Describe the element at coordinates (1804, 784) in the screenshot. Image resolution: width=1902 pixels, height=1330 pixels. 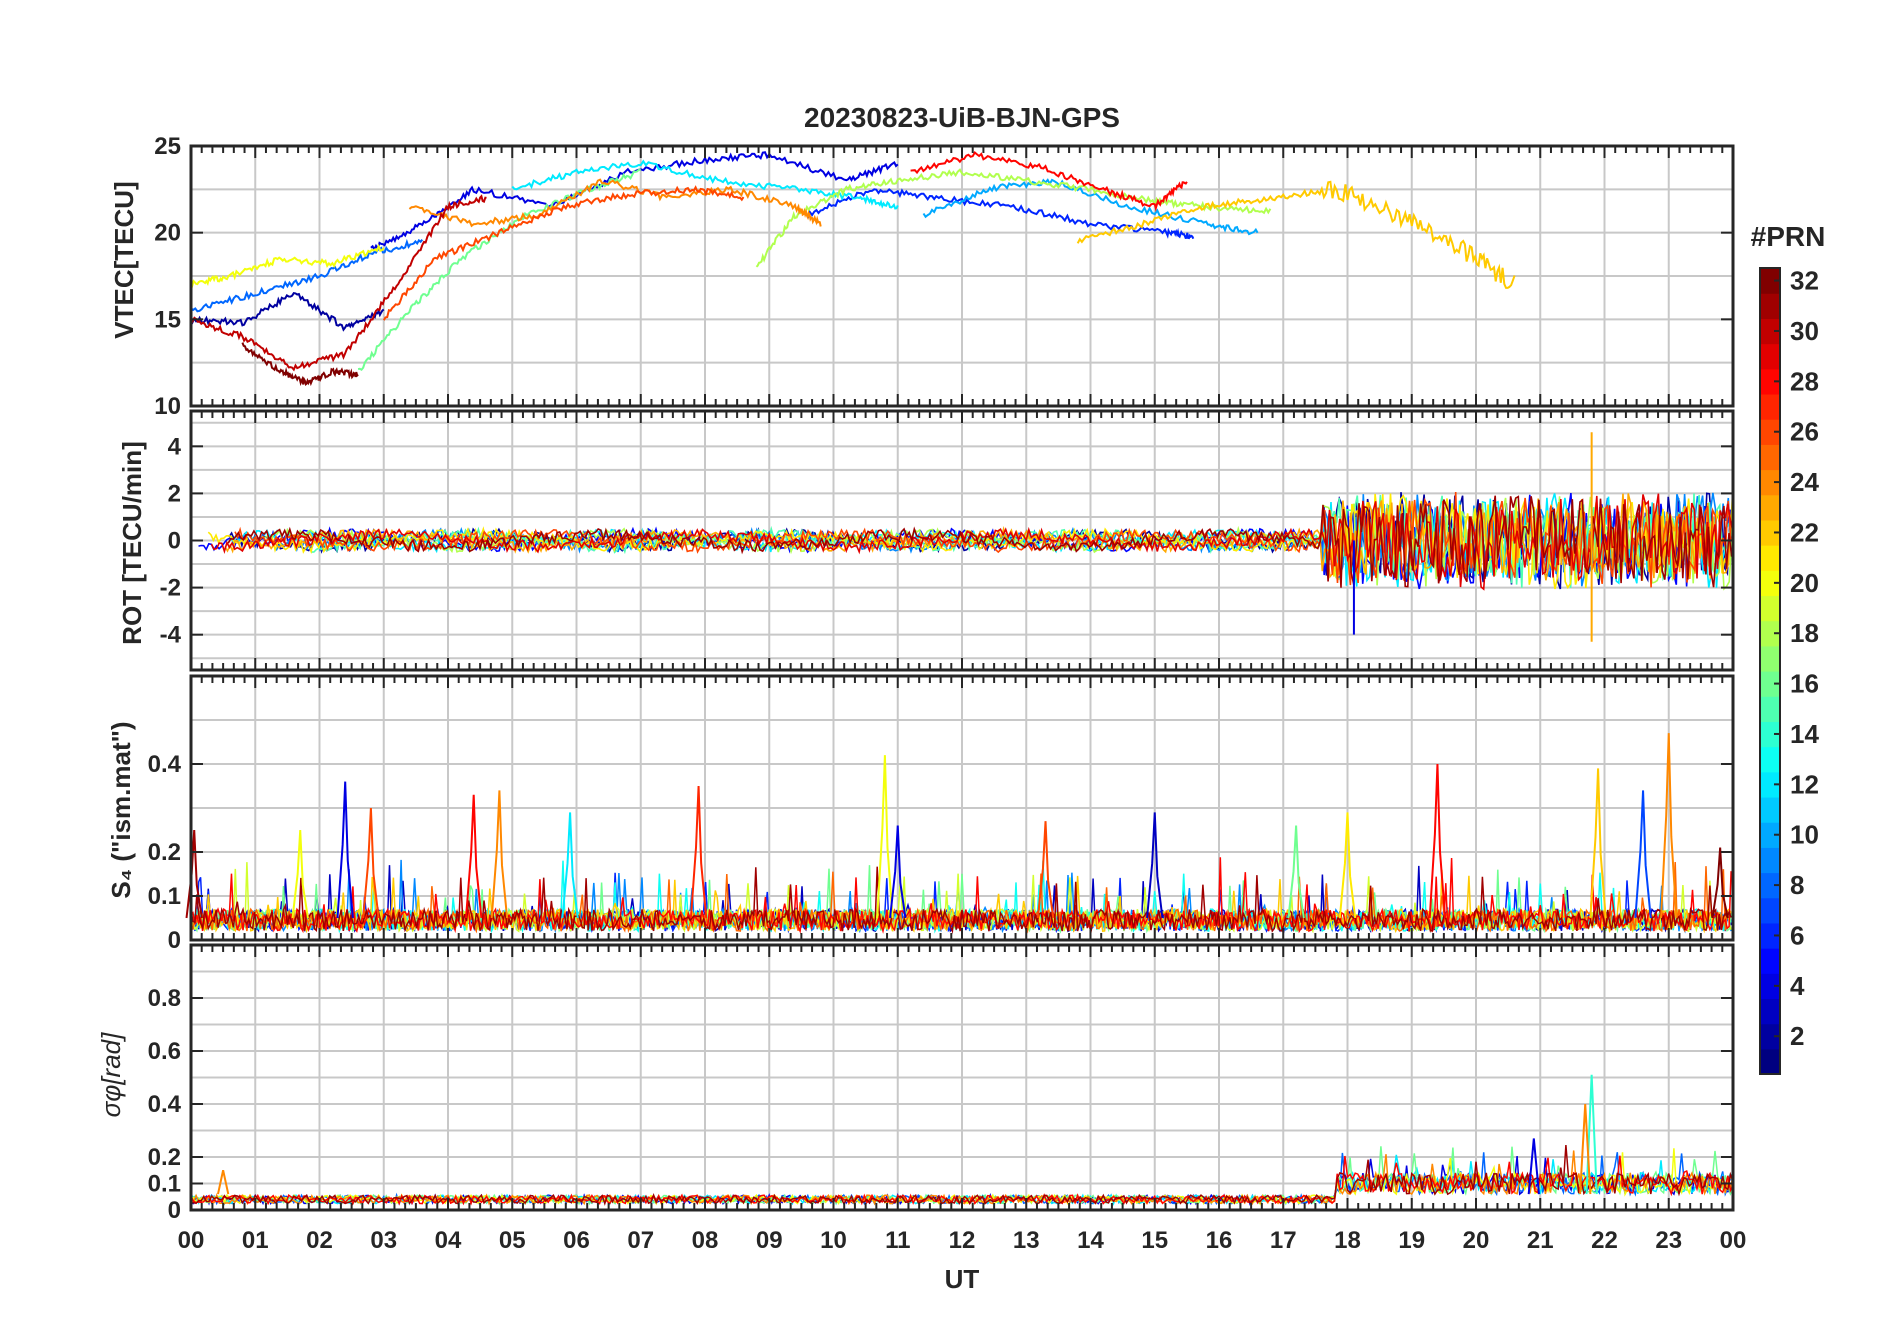
I see `colorbar-tick-label: 12` at that location.